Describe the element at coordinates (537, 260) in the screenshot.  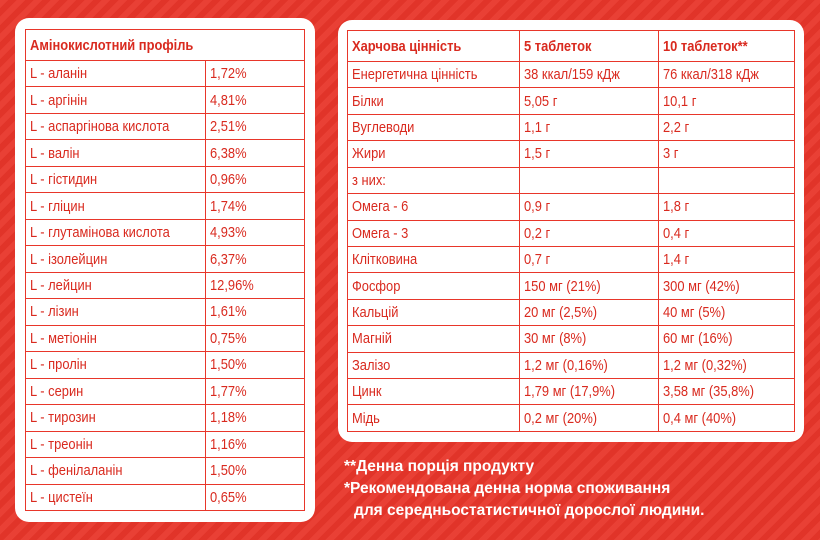
I see `value-5-tablets: 0,7 г` at that location.